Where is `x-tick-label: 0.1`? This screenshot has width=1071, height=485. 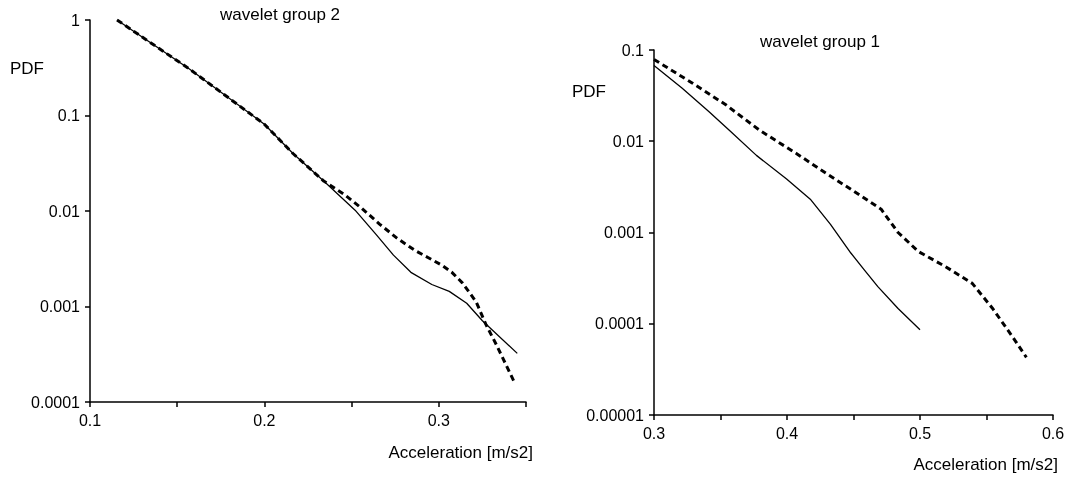
x-tick-label: 0.1 is located at coordinates (90, 420).